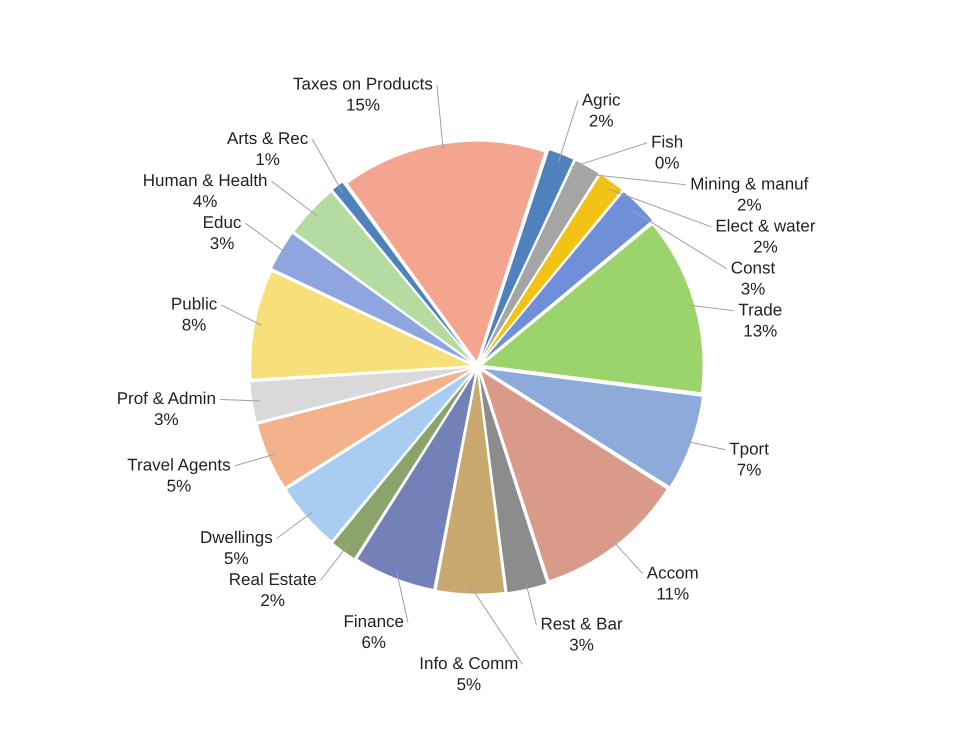 The image size is (955, 733). Describe the element at coordinates (194, 304) in the screenshot. I see `slice-label: Public` at that location.